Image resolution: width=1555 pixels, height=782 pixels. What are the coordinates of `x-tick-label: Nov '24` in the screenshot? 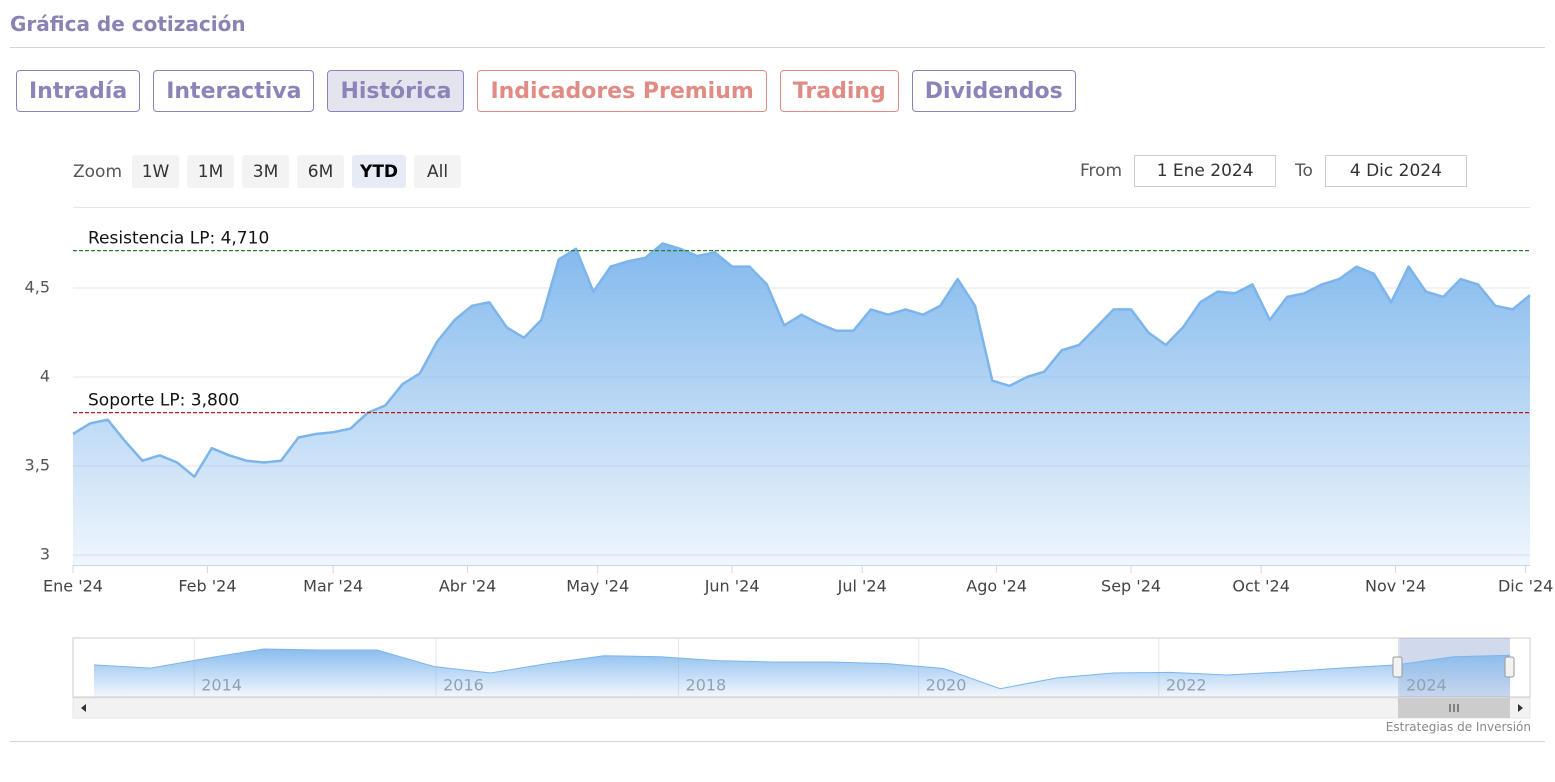 It's located at (1395, 586).